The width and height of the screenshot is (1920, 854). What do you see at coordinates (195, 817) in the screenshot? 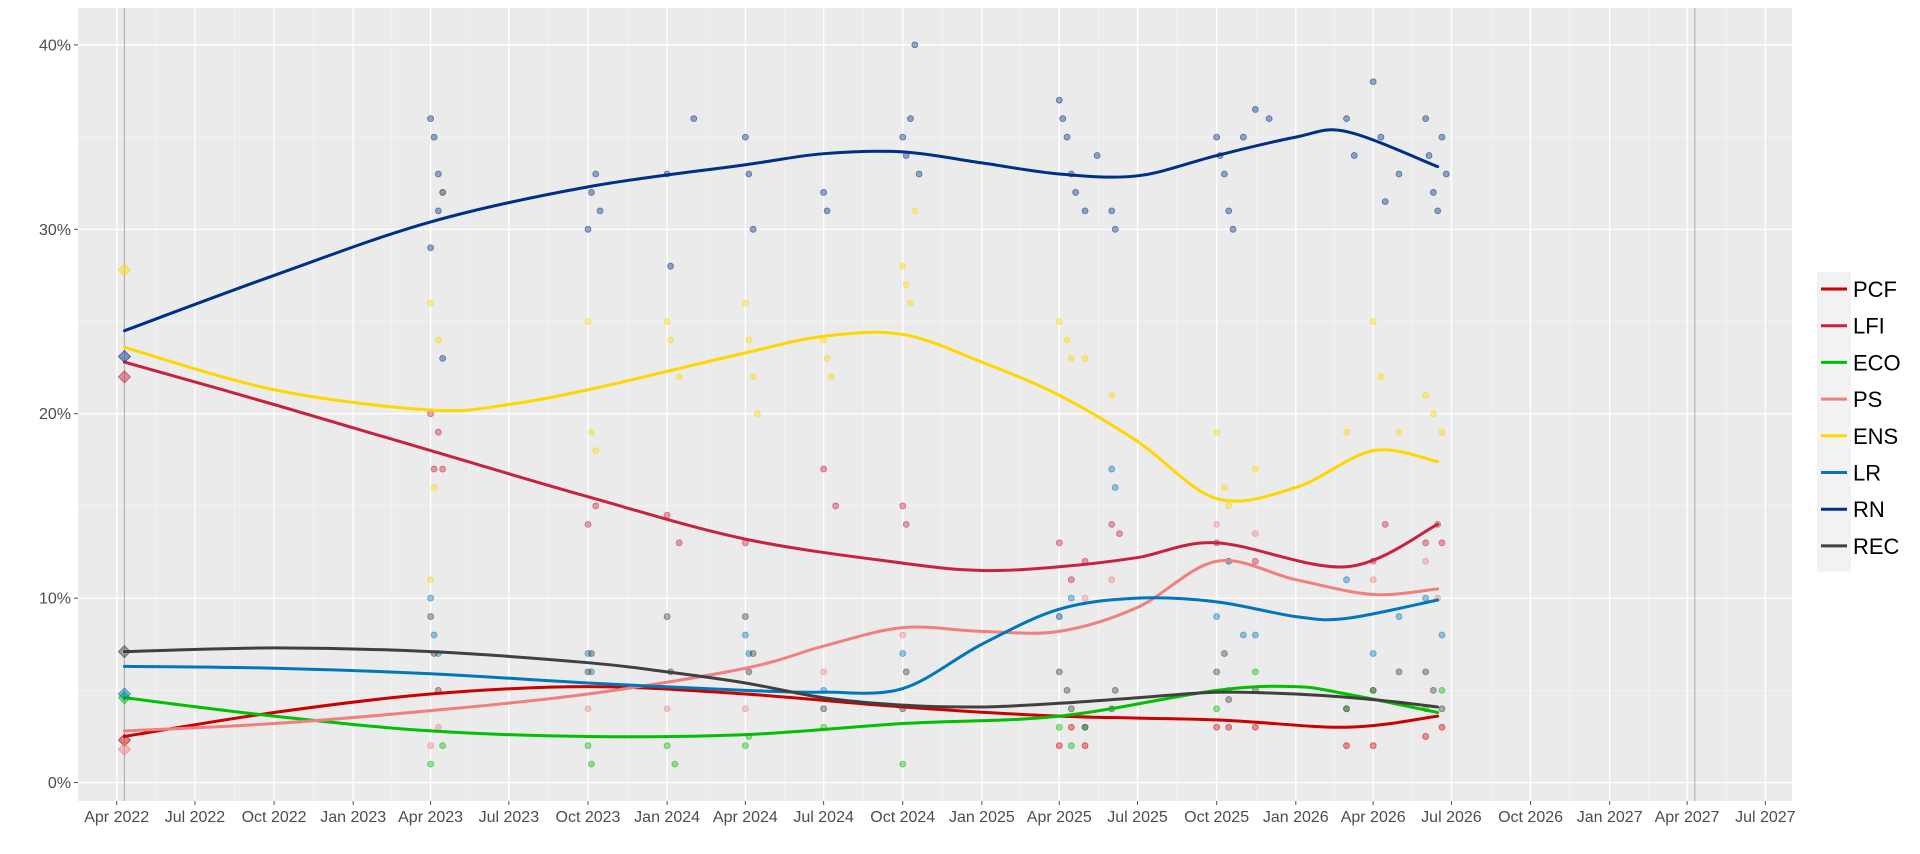
I see `x-tick-label: Jul 2022` at bounding box center [195, 817].